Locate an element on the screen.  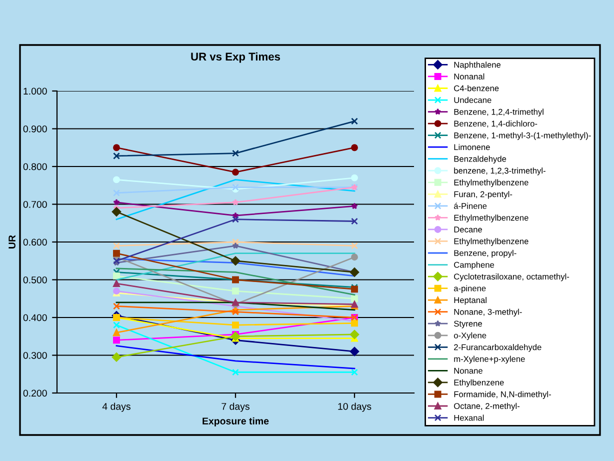
x-tick-label: 4 days is located at coordinates (116, 407).